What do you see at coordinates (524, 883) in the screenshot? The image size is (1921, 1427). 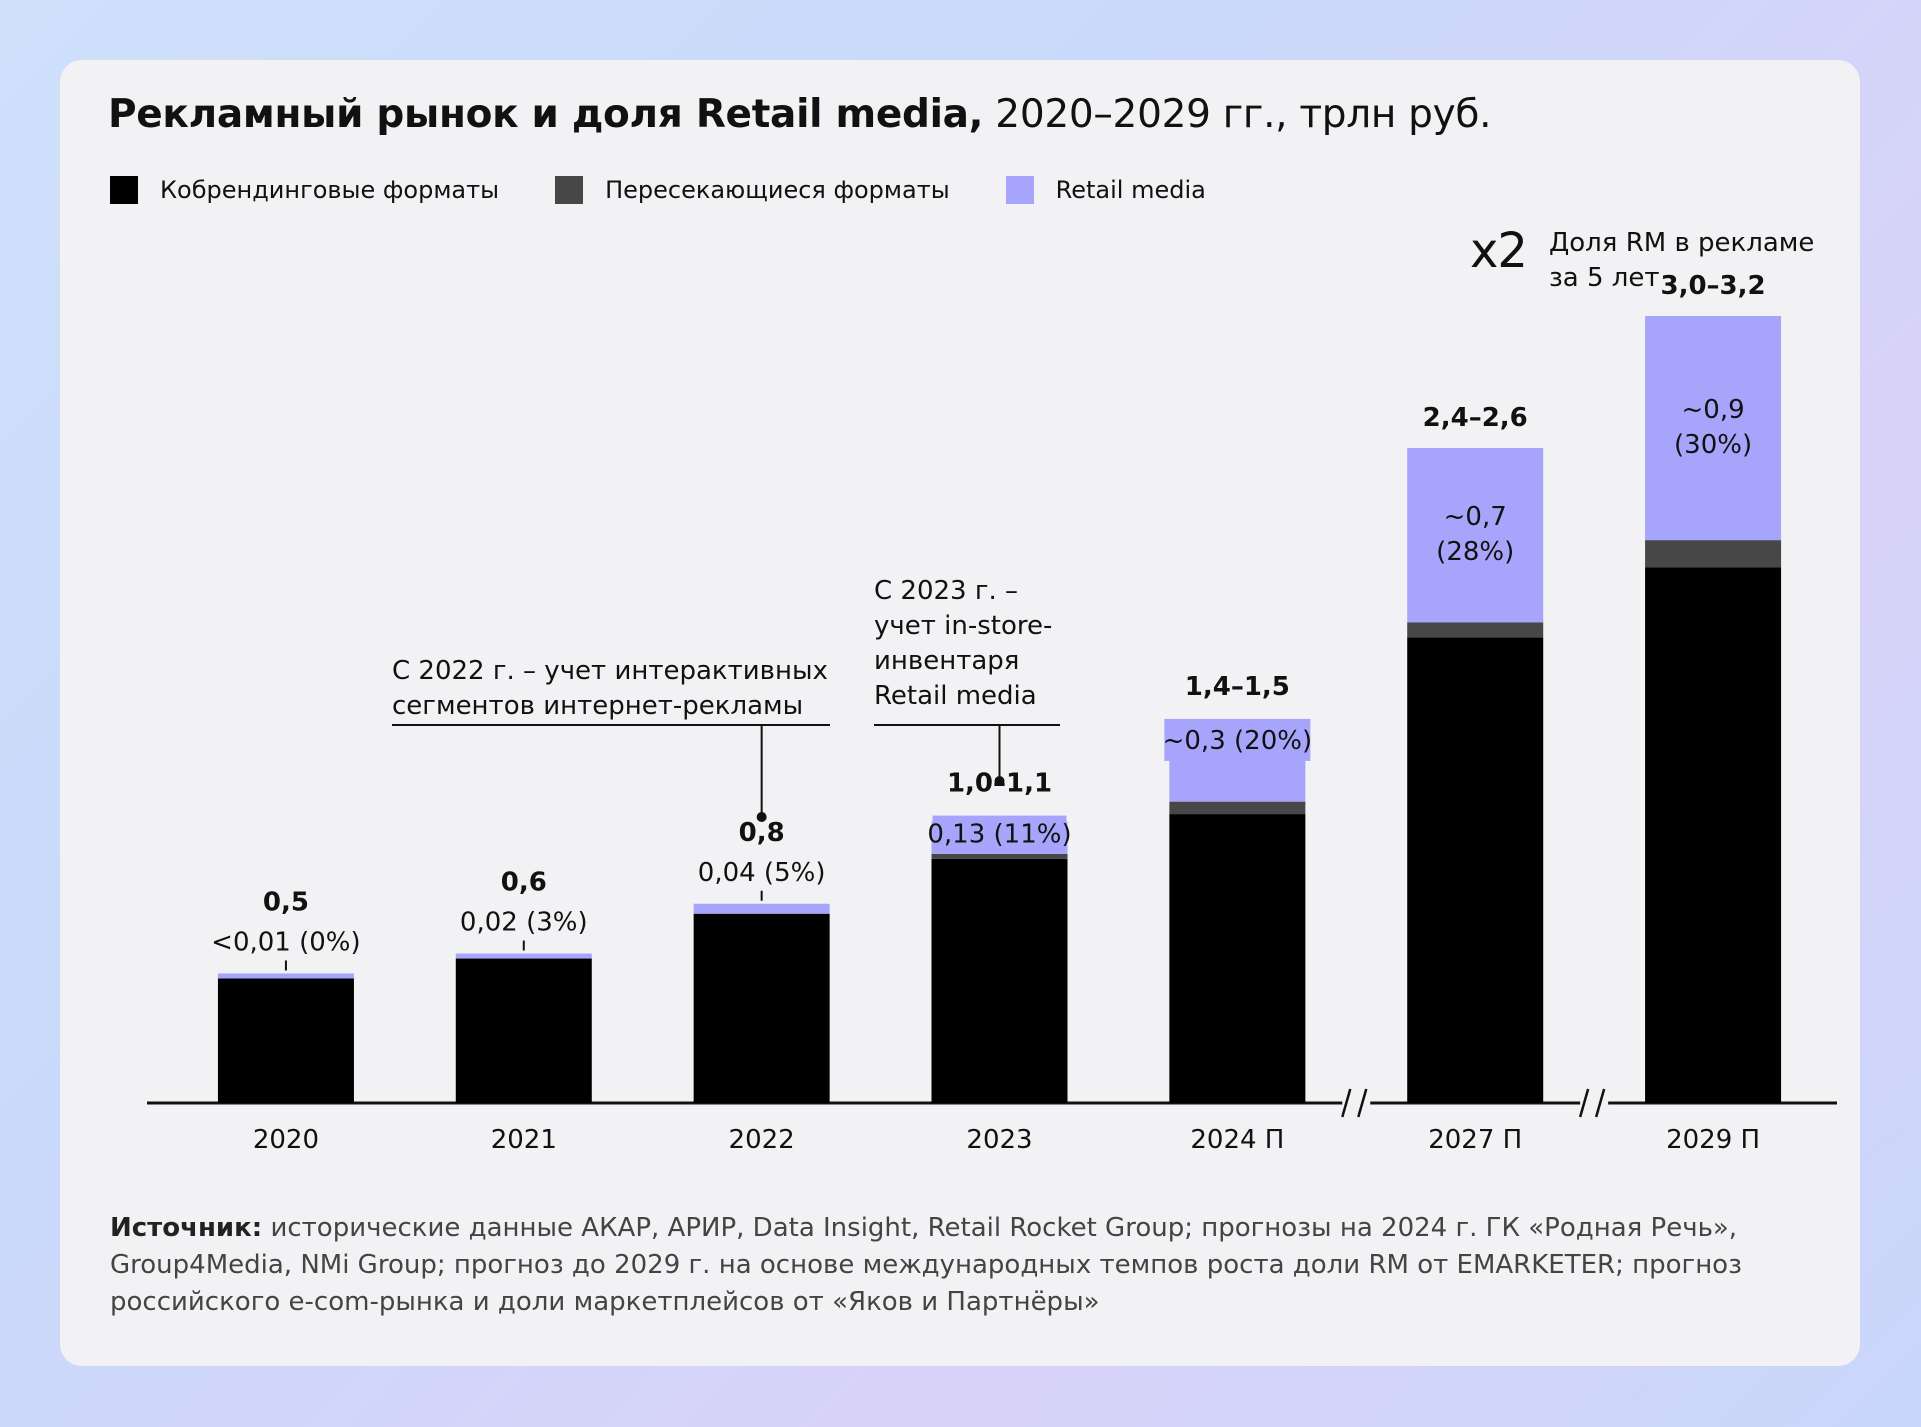 I see `total-value-label: 0,6` at bounding box center [524, 883].